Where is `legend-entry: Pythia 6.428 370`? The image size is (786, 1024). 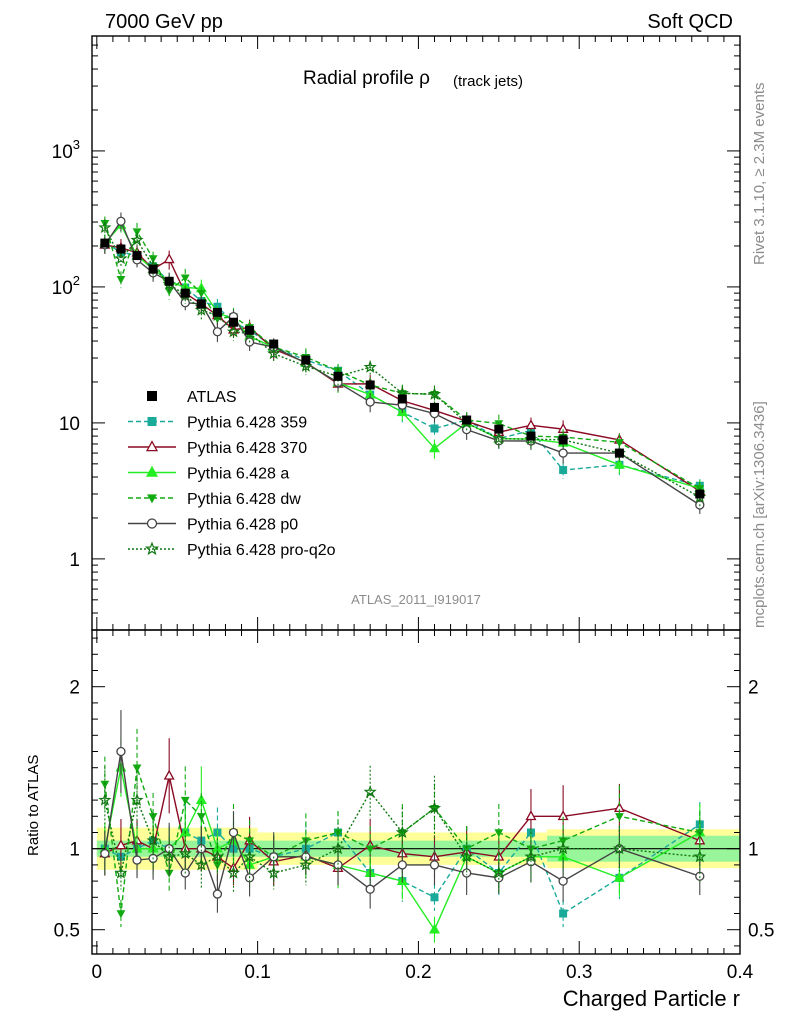 legend-entry: Pythia 6.428 370 is located at coordinates (217, 448).